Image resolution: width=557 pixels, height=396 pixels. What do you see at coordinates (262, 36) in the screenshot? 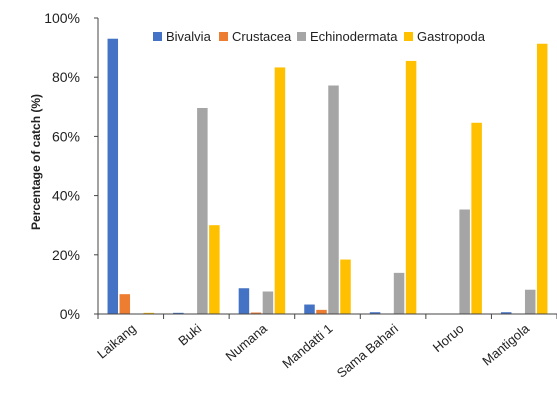
I see `legend-label-crustacea: Crustacea` at bounding box center [262, 36].